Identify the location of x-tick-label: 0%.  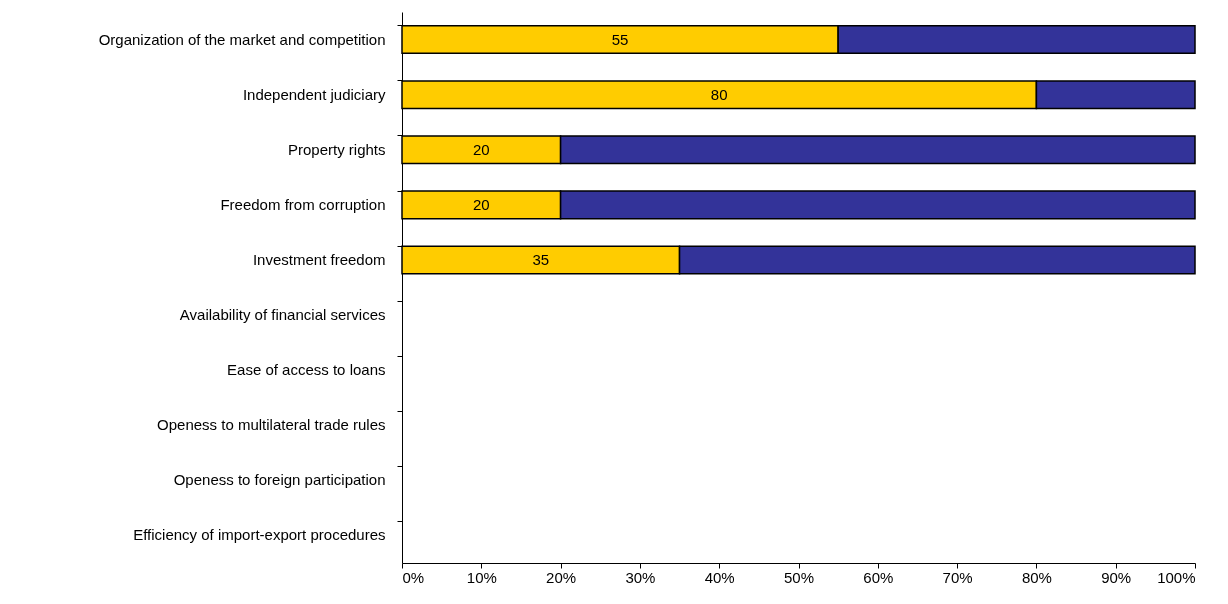
(413, 577).